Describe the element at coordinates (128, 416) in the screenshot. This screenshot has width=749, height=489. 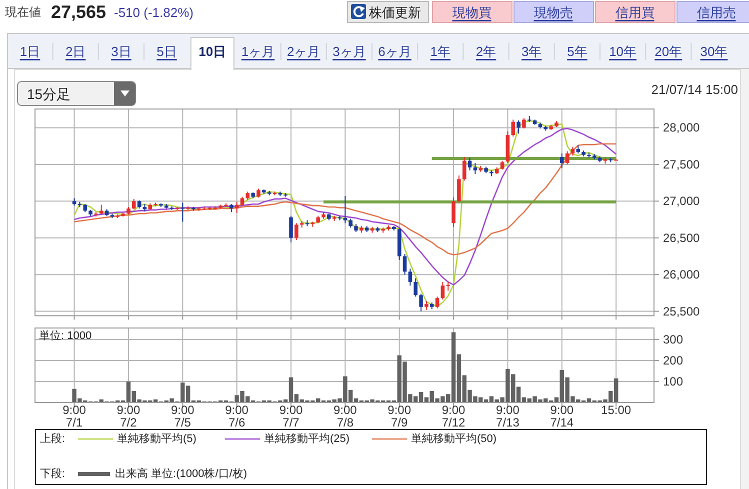
I see `x-tick-label: 9:00 7/2` at that location.